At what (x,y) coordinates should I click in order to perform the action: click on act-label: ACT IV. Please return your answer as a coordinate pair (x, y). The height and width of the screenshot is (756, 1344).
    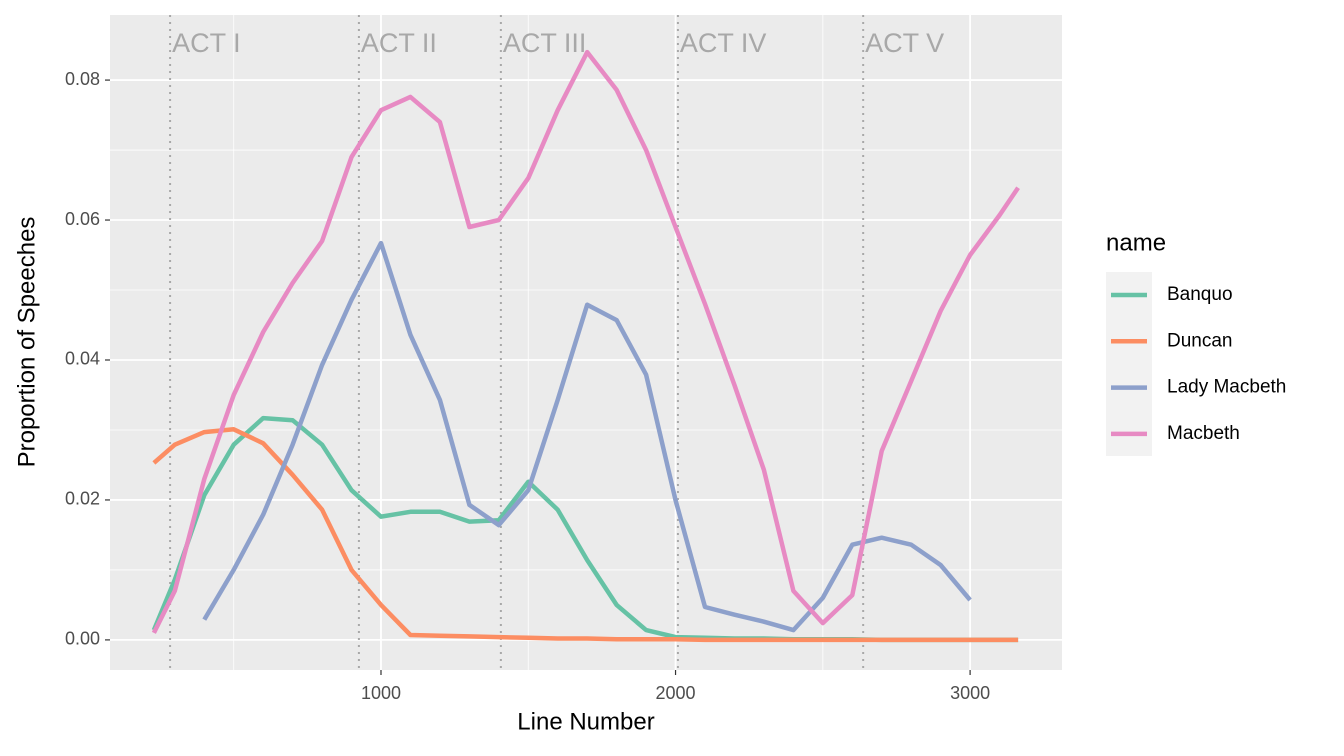
    Looking at the image, I should click on (723, 43).